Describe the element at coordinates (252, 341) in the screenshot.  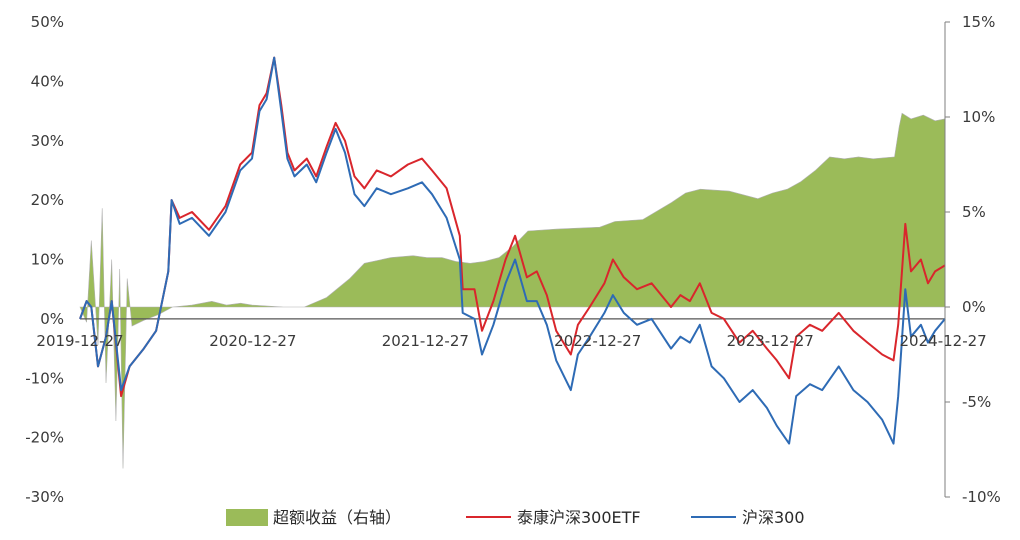
I see `x-tick-label: 2020-12-27` at that location.